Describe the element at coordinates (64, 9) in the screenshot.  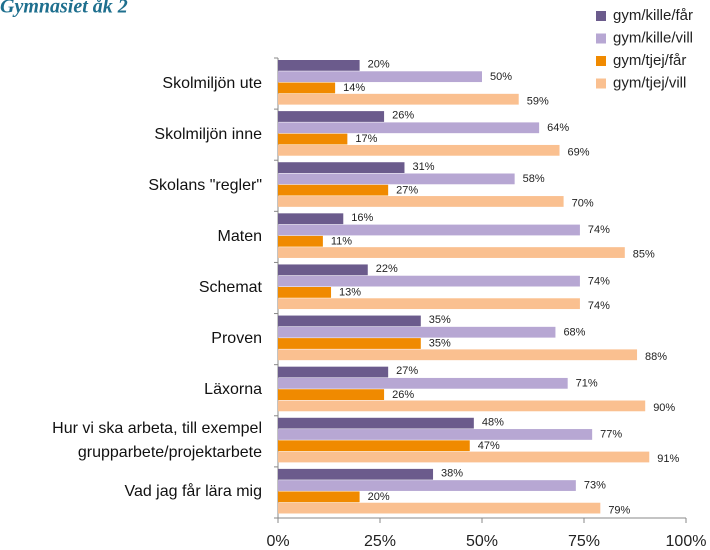
I see `chart-title: Gymnasiet åk 2` at that location.